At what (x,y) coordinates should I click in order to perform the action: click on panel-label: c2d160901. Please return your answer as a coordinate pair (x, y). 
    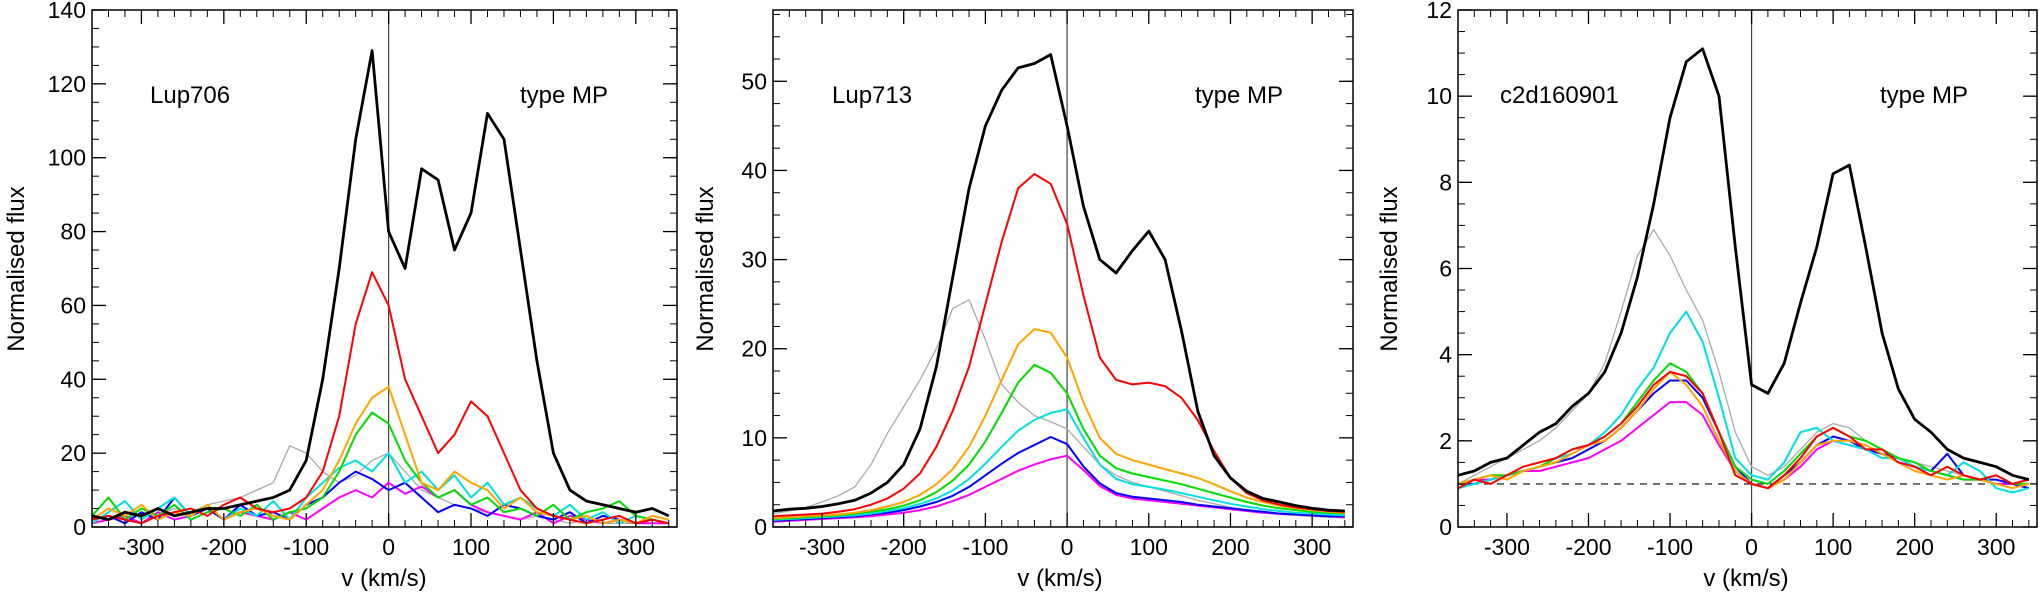
    Looking at the image, I should click on (1559, 95).